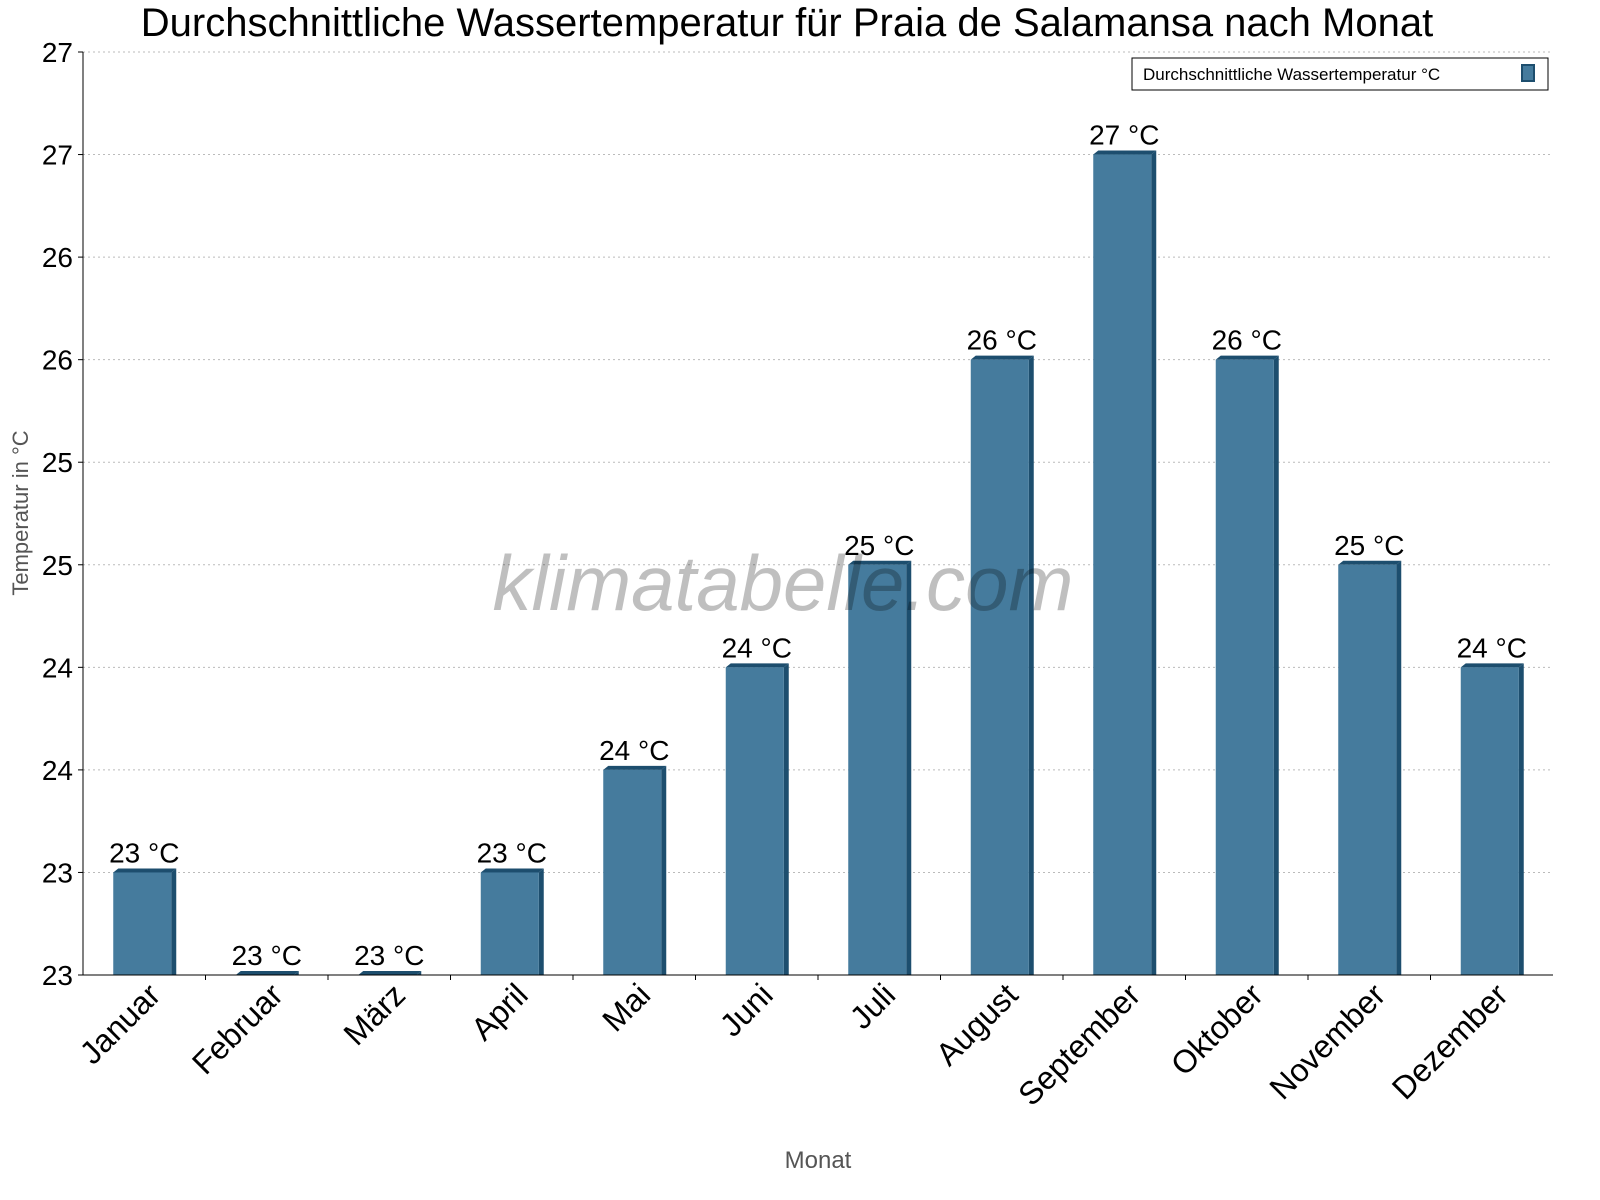  Describe the element at coordinates (62, 514) in the screenshot. I see `y-ticks: 23 23 24 24 25 25 26 26 27 27` at that location.